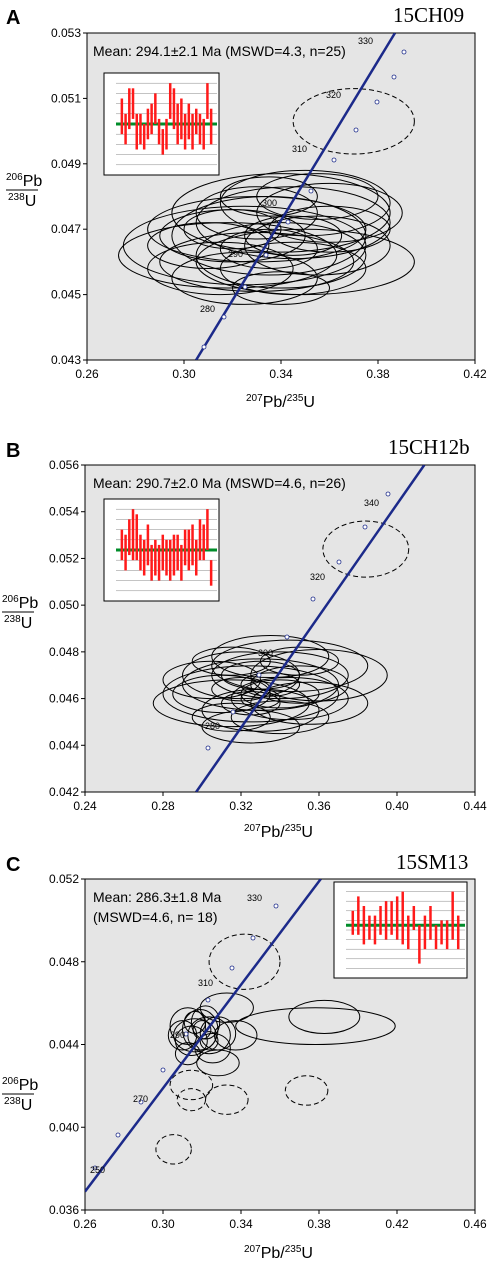 The image size is (491, 1266). What do you see at coordinates (64, 1210) in the screenshot?
I see `y-tick-label: 0.036` at bounding box center [64, 1210].